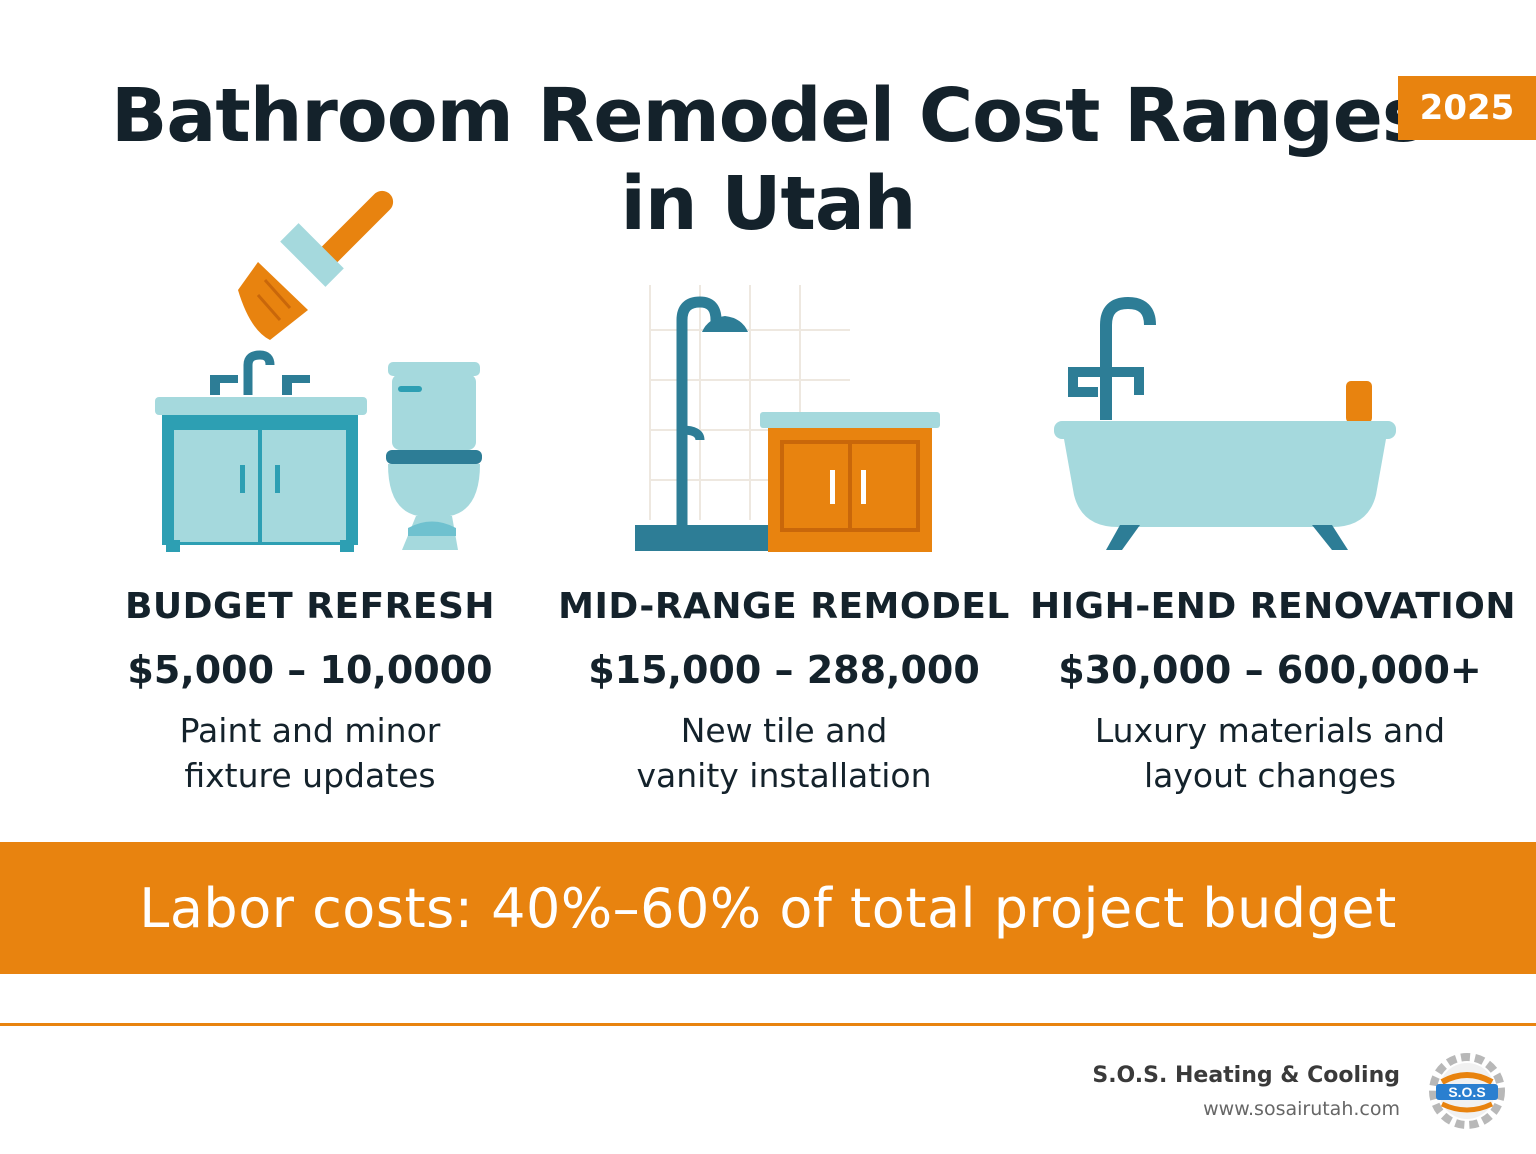  I want to click on tier-label: BUDGET REFRESH, so click(310, 606).